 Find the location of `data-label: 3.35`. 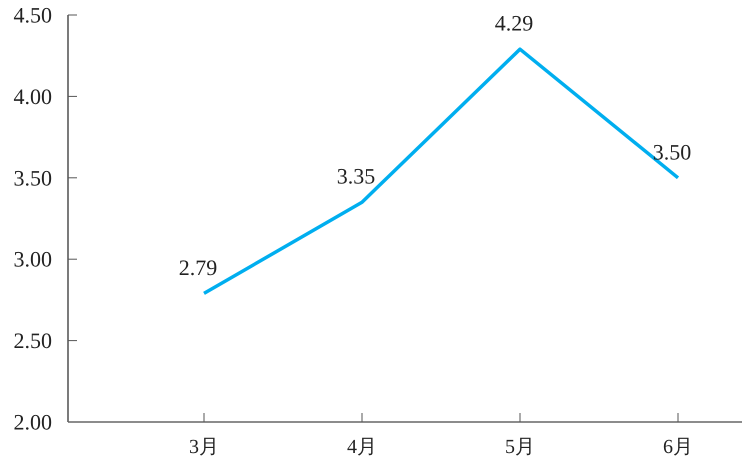

data-label: 3.35 is located at coordinates (356, 176).